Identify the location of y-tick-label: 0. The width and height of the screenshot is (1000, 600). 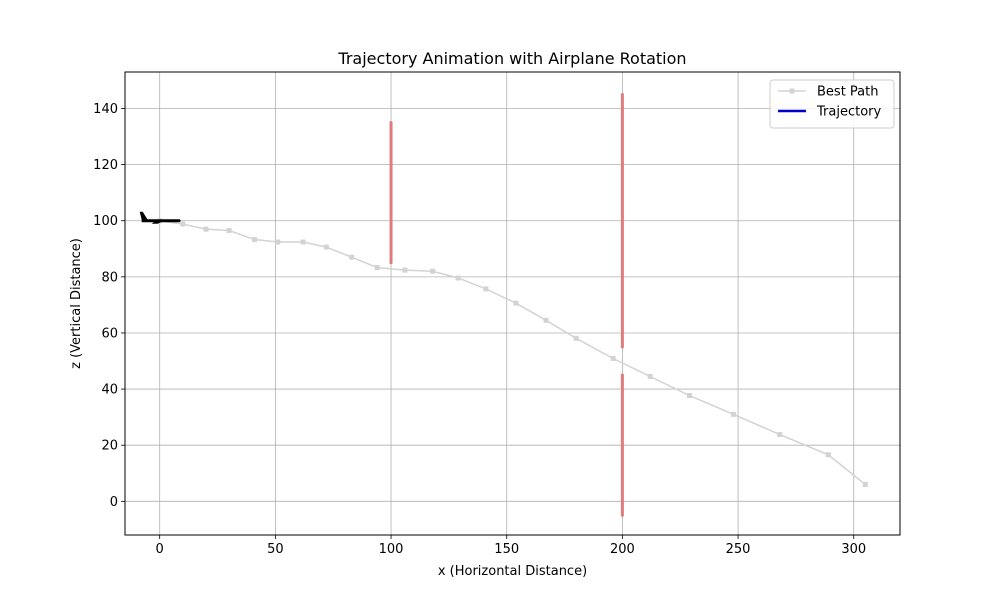
(114, 502).